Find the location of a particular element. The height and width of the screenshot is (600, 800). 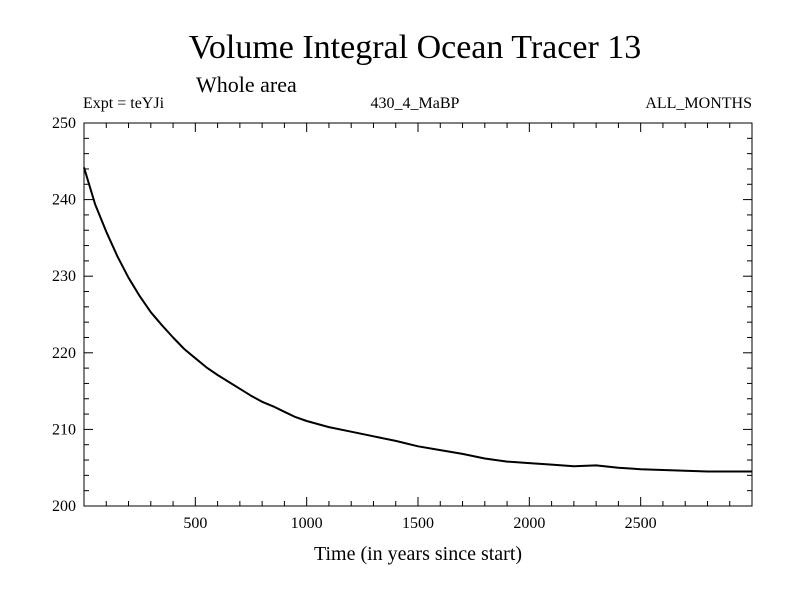

x-tick-label-2500: 2500 is located at coordinates (641, 523).